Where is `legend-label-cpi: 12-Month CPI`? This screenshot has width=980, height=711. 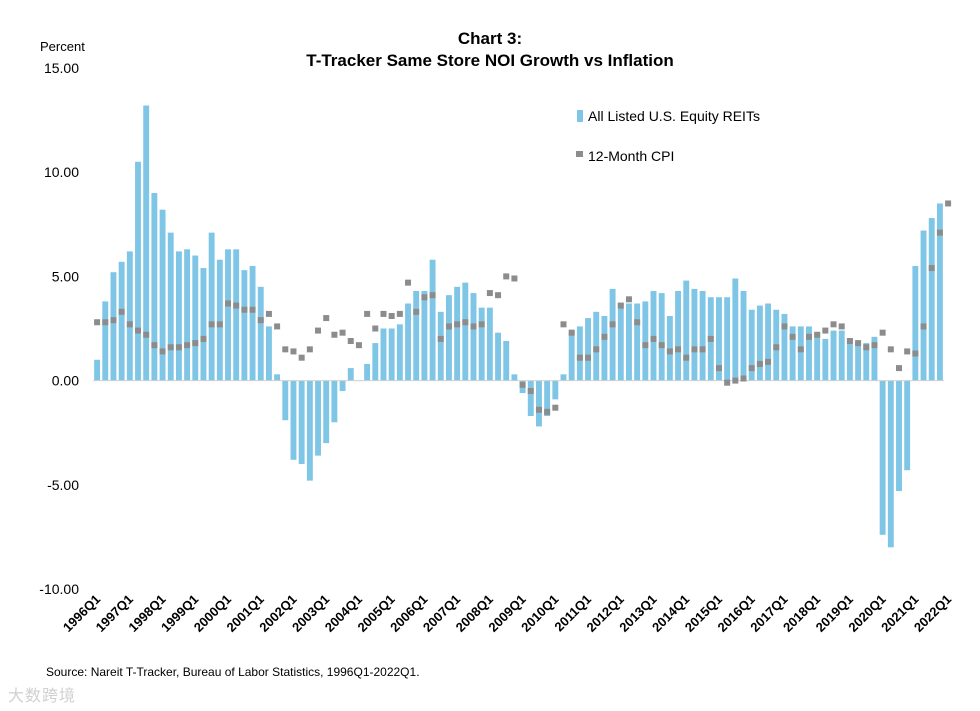 legend-label-cpi: 12-Month CPI is located at coordinates (631, 156).